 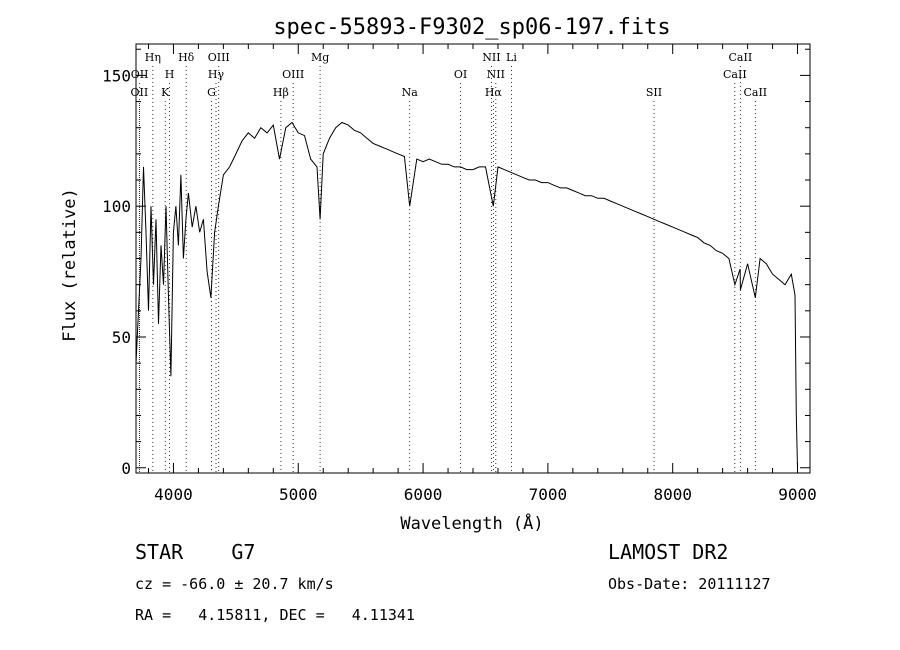 I want to click on coordinates-text: RA = 4.15811, DEC = 4.11341, so click(x=275, y=615).